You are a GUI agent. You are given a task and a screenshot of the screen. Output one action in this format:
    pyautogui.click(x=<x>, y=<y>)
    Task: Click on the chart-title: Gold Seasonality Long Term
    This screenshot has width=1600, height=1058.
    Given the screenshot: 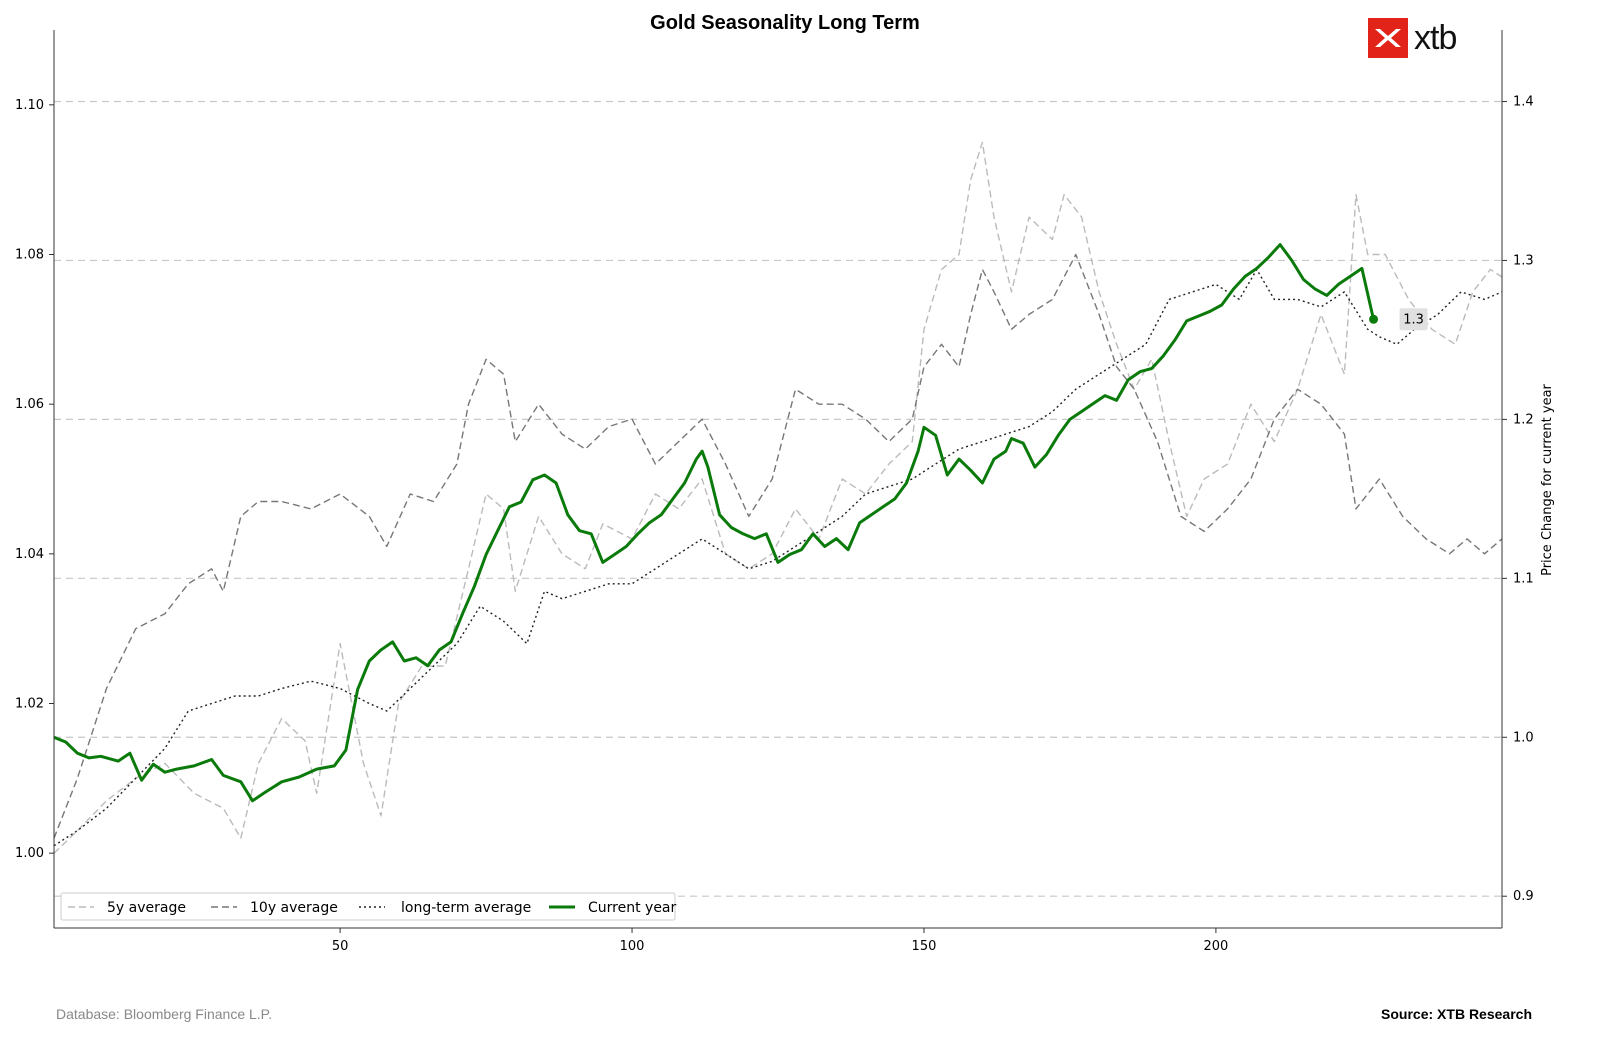 What is the action you would take?
    pyautogui.click(x=785, y=23)
    